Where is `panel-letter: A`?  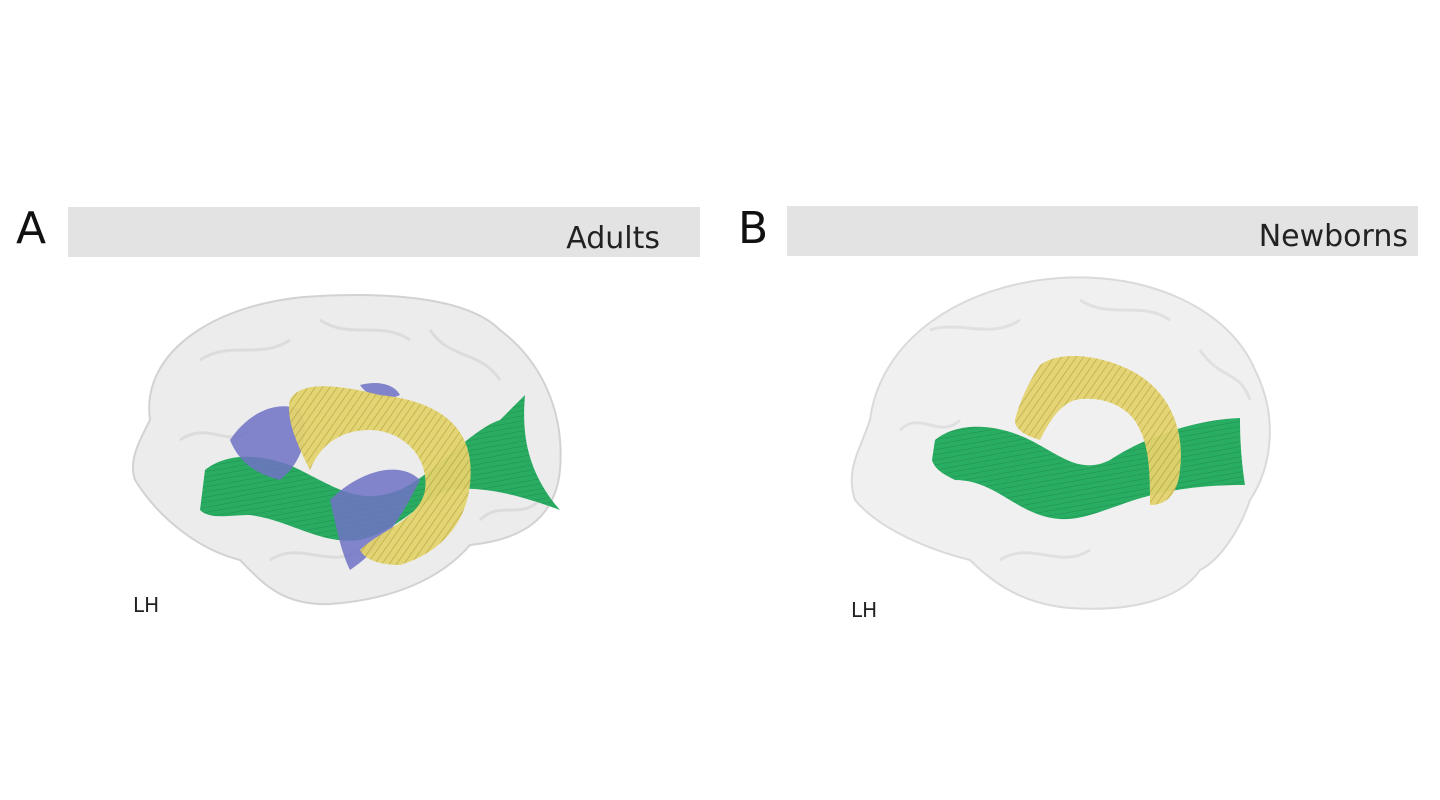
panel-letter: A is located at coordinates (31, 228).